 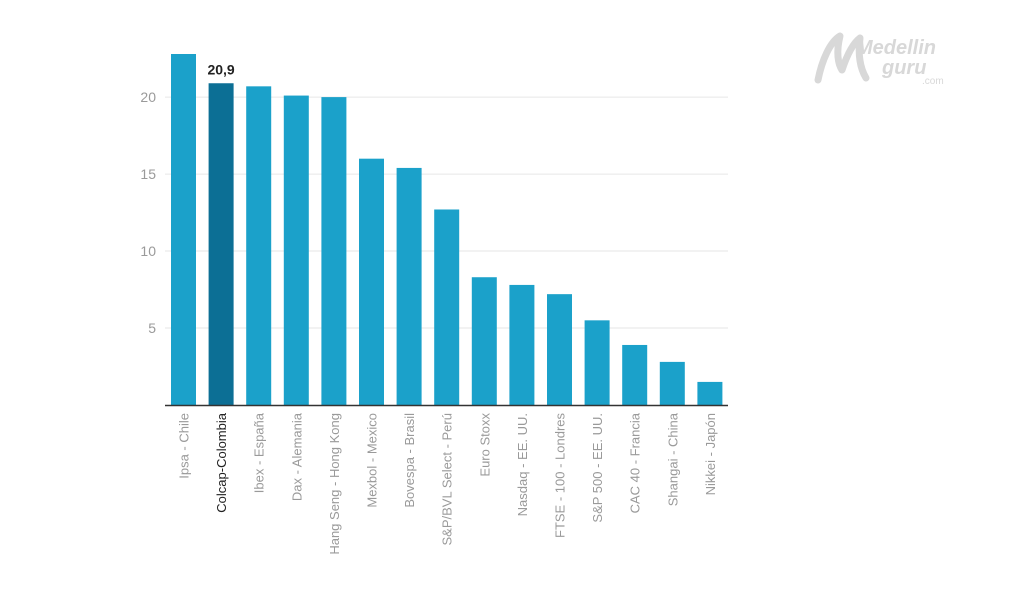 What do you see at coordinates (148, 97) in the screenshot?
I see `y-tick-label: 20` at bounding box center [148, 97].